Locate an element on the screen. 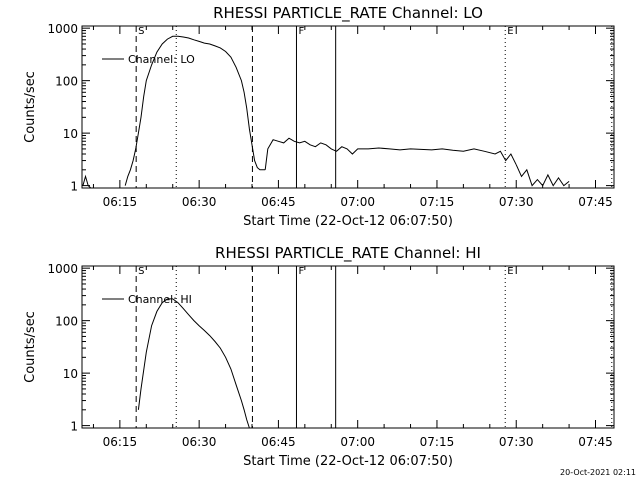  chart-title: RHESSI PARTICLE_RATE Channel: HI is located at coordinates (348, 253).